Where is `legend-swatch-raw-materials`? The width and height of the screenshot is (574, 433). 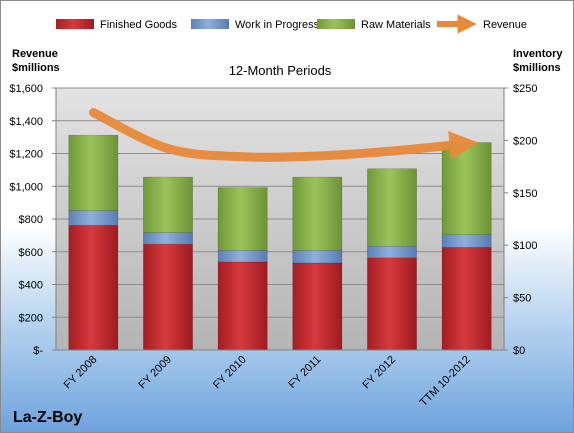
legend-swatch-raw-materials is located at coordinates (336, 24).